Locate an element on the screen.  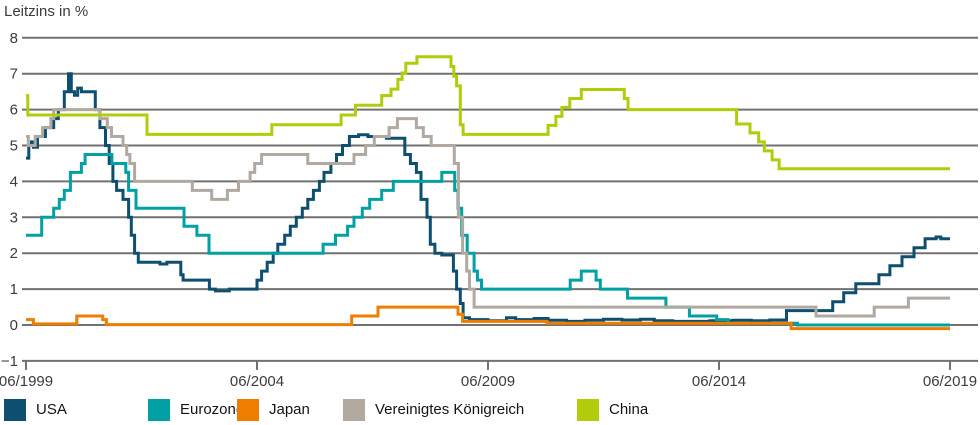
legend-item-usa: USA is located at coordinates (35, 409).